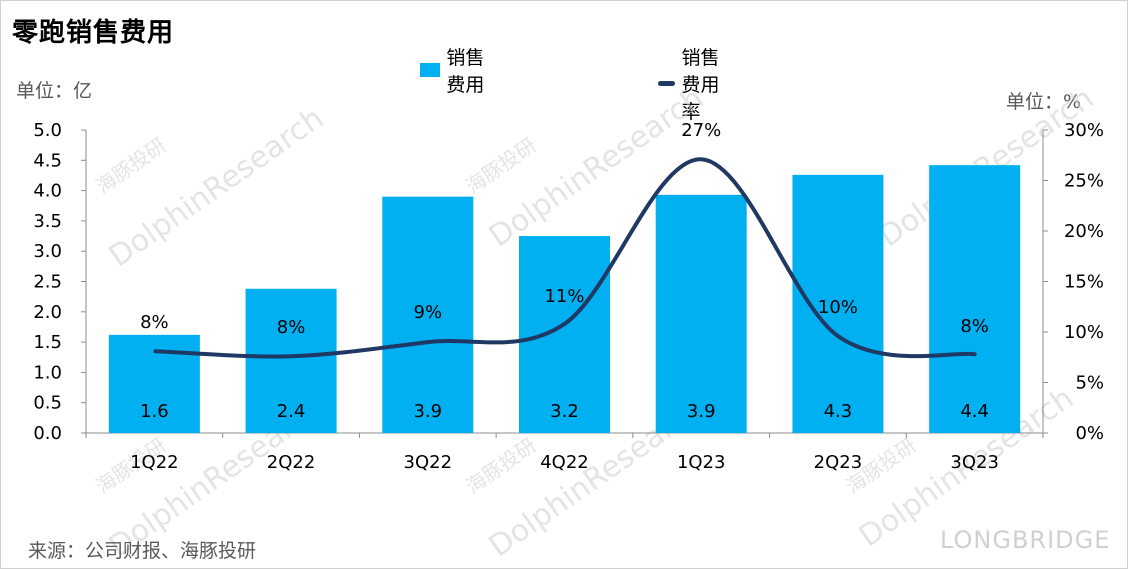 The width and height of the screenshot is (1128, 569). Describe the element at coordinates (701, 130) in the screenshot. I see `rate-value-label: 27%` at that location.